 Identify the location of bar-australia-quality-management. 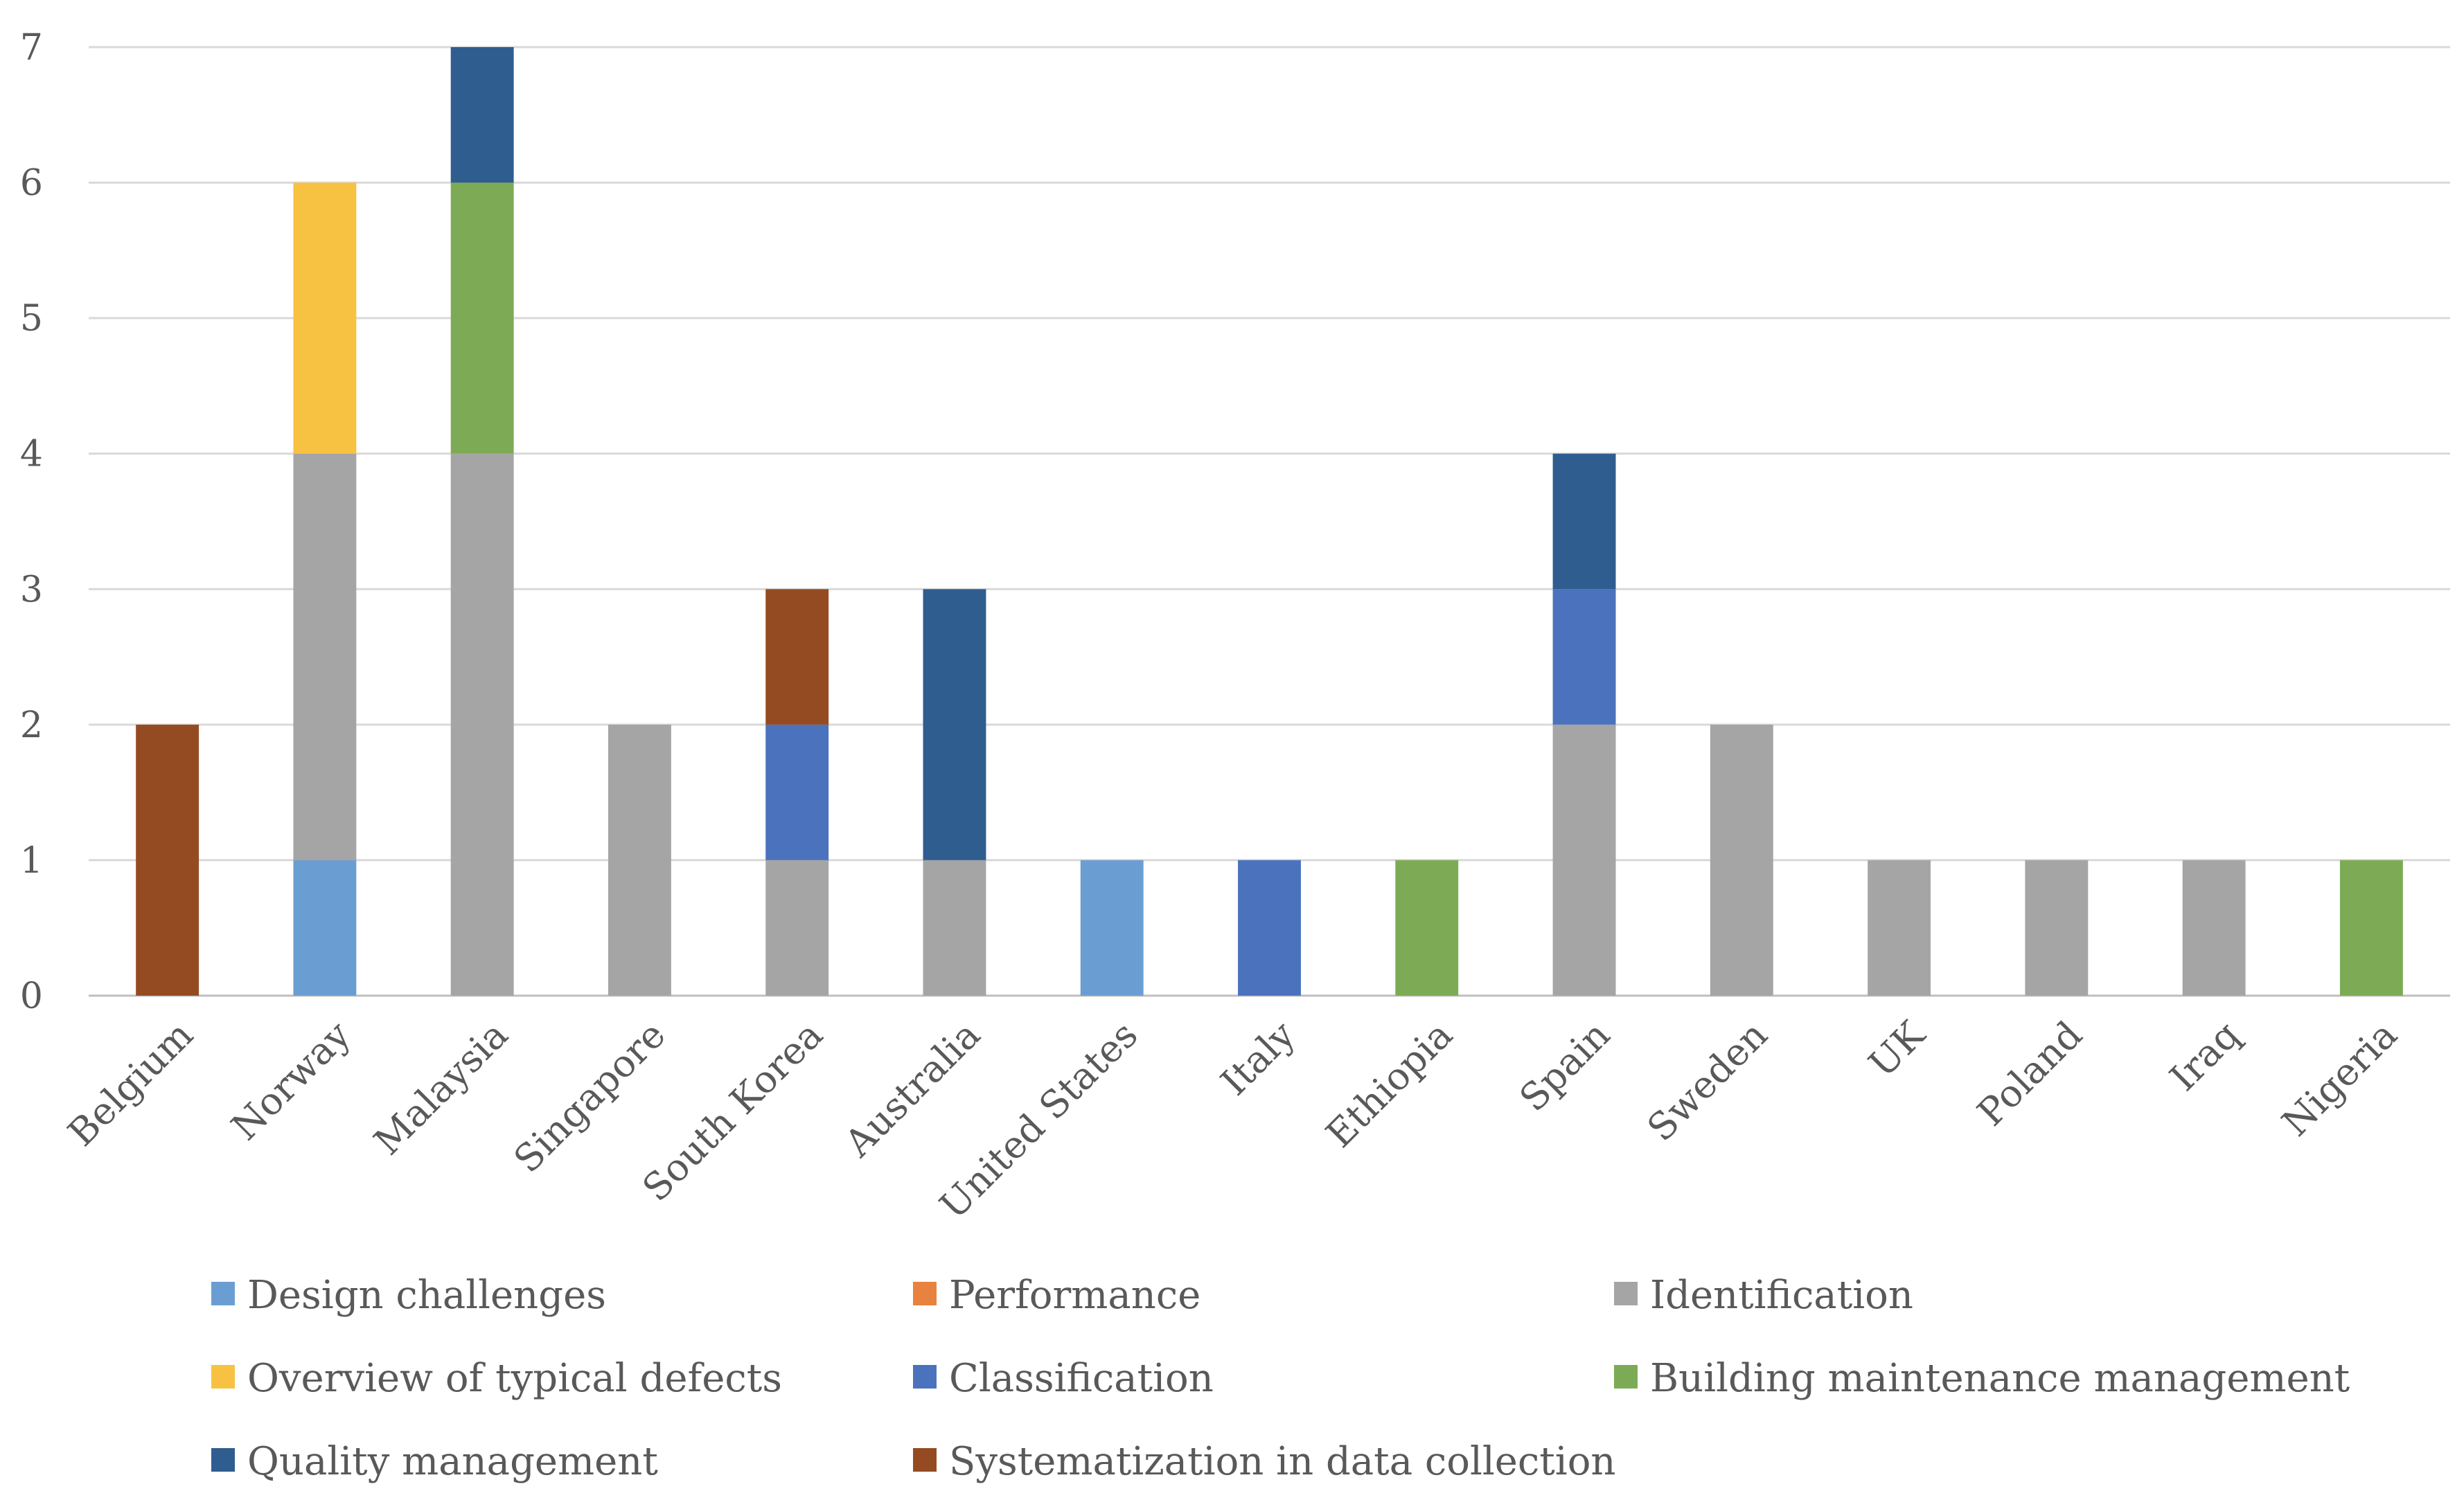
(954, 725).